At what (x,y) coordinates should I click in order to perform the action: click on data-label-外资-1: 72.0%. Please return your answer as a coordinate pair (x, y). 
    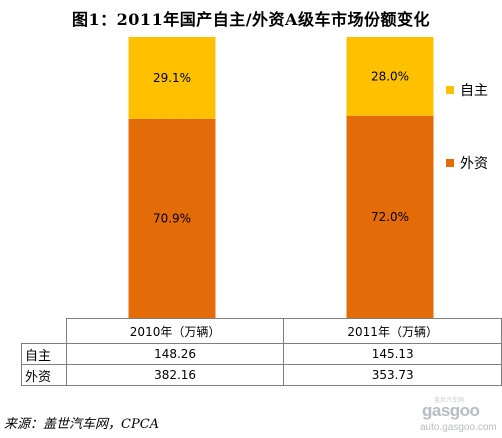
    Looking at the image, I should click on (390, 217).